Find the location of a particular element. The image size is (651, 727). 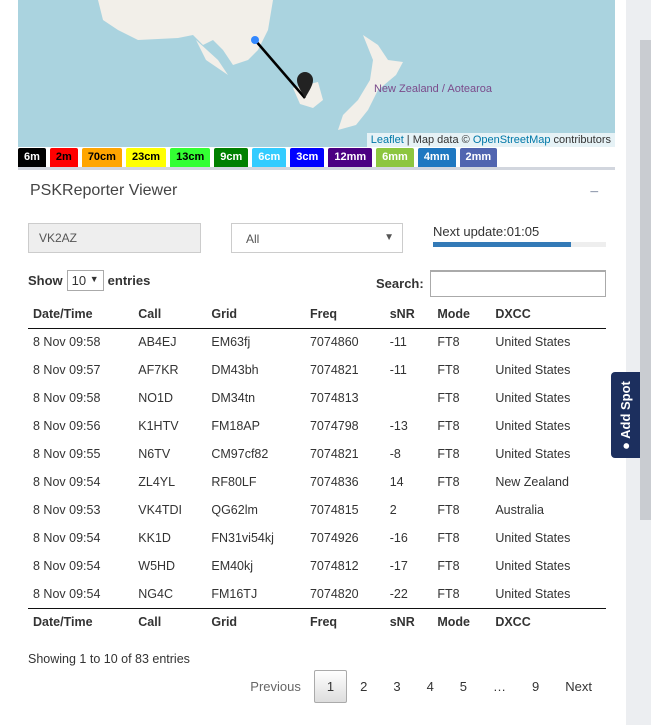

band-4mm: 4mm is located at coordinates (436, 157).